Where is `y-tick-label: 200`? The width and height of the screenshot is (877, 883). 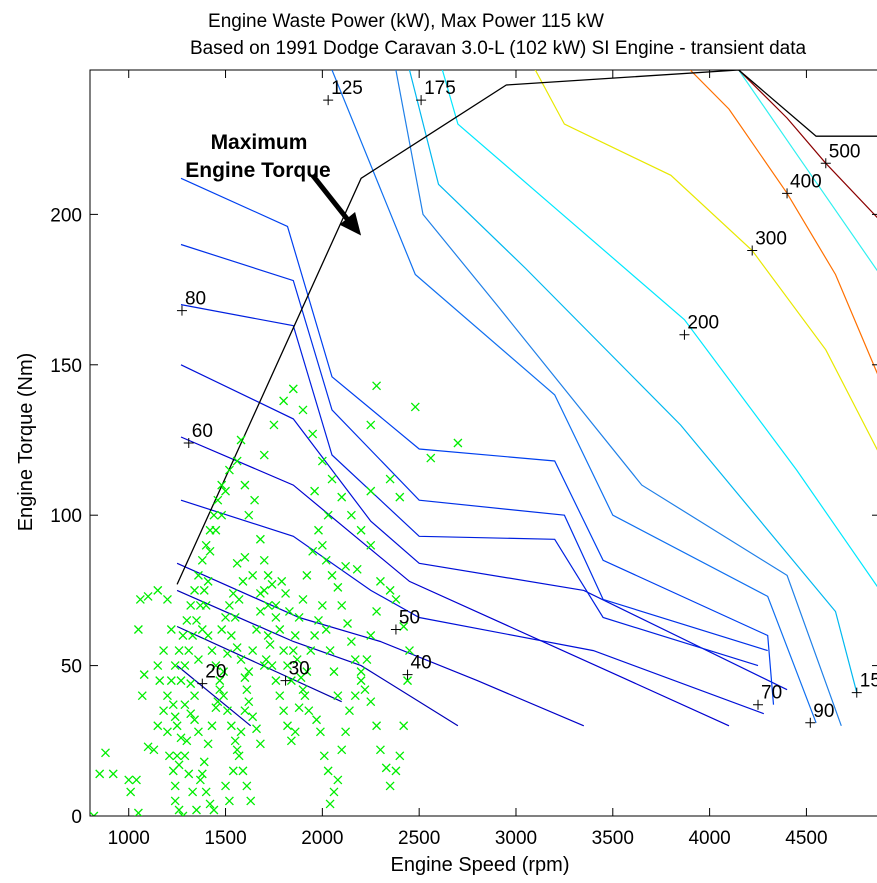
y-tick-label: 200 is located at coordinates (66, 215).